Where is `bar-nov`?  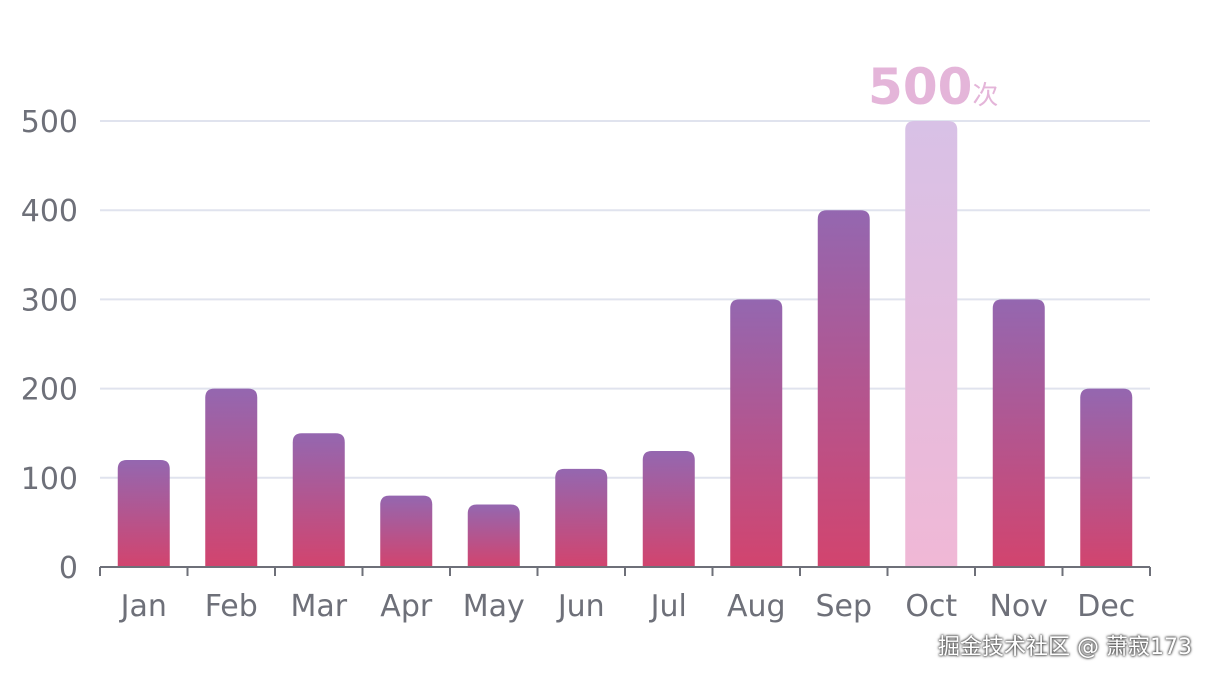 bar-nov is located at coordinates (1018, 433).